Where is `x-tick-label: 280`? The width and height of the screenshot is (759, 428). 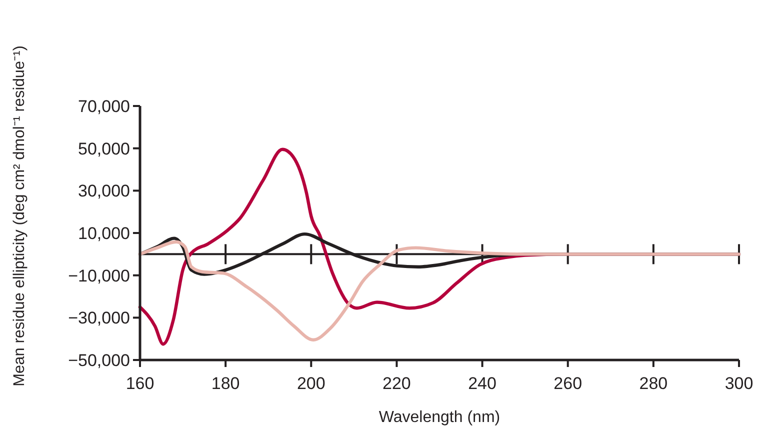
x-tick-label: 280 is located at coordinates (653, 383).